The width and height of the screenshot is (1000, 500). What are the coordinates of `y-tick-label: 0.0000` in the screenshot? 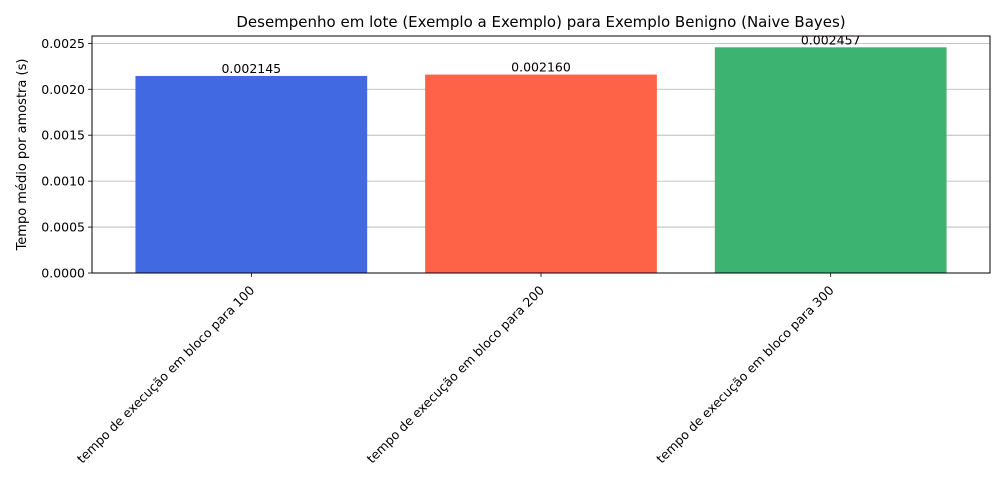 It's located at (63, 273).